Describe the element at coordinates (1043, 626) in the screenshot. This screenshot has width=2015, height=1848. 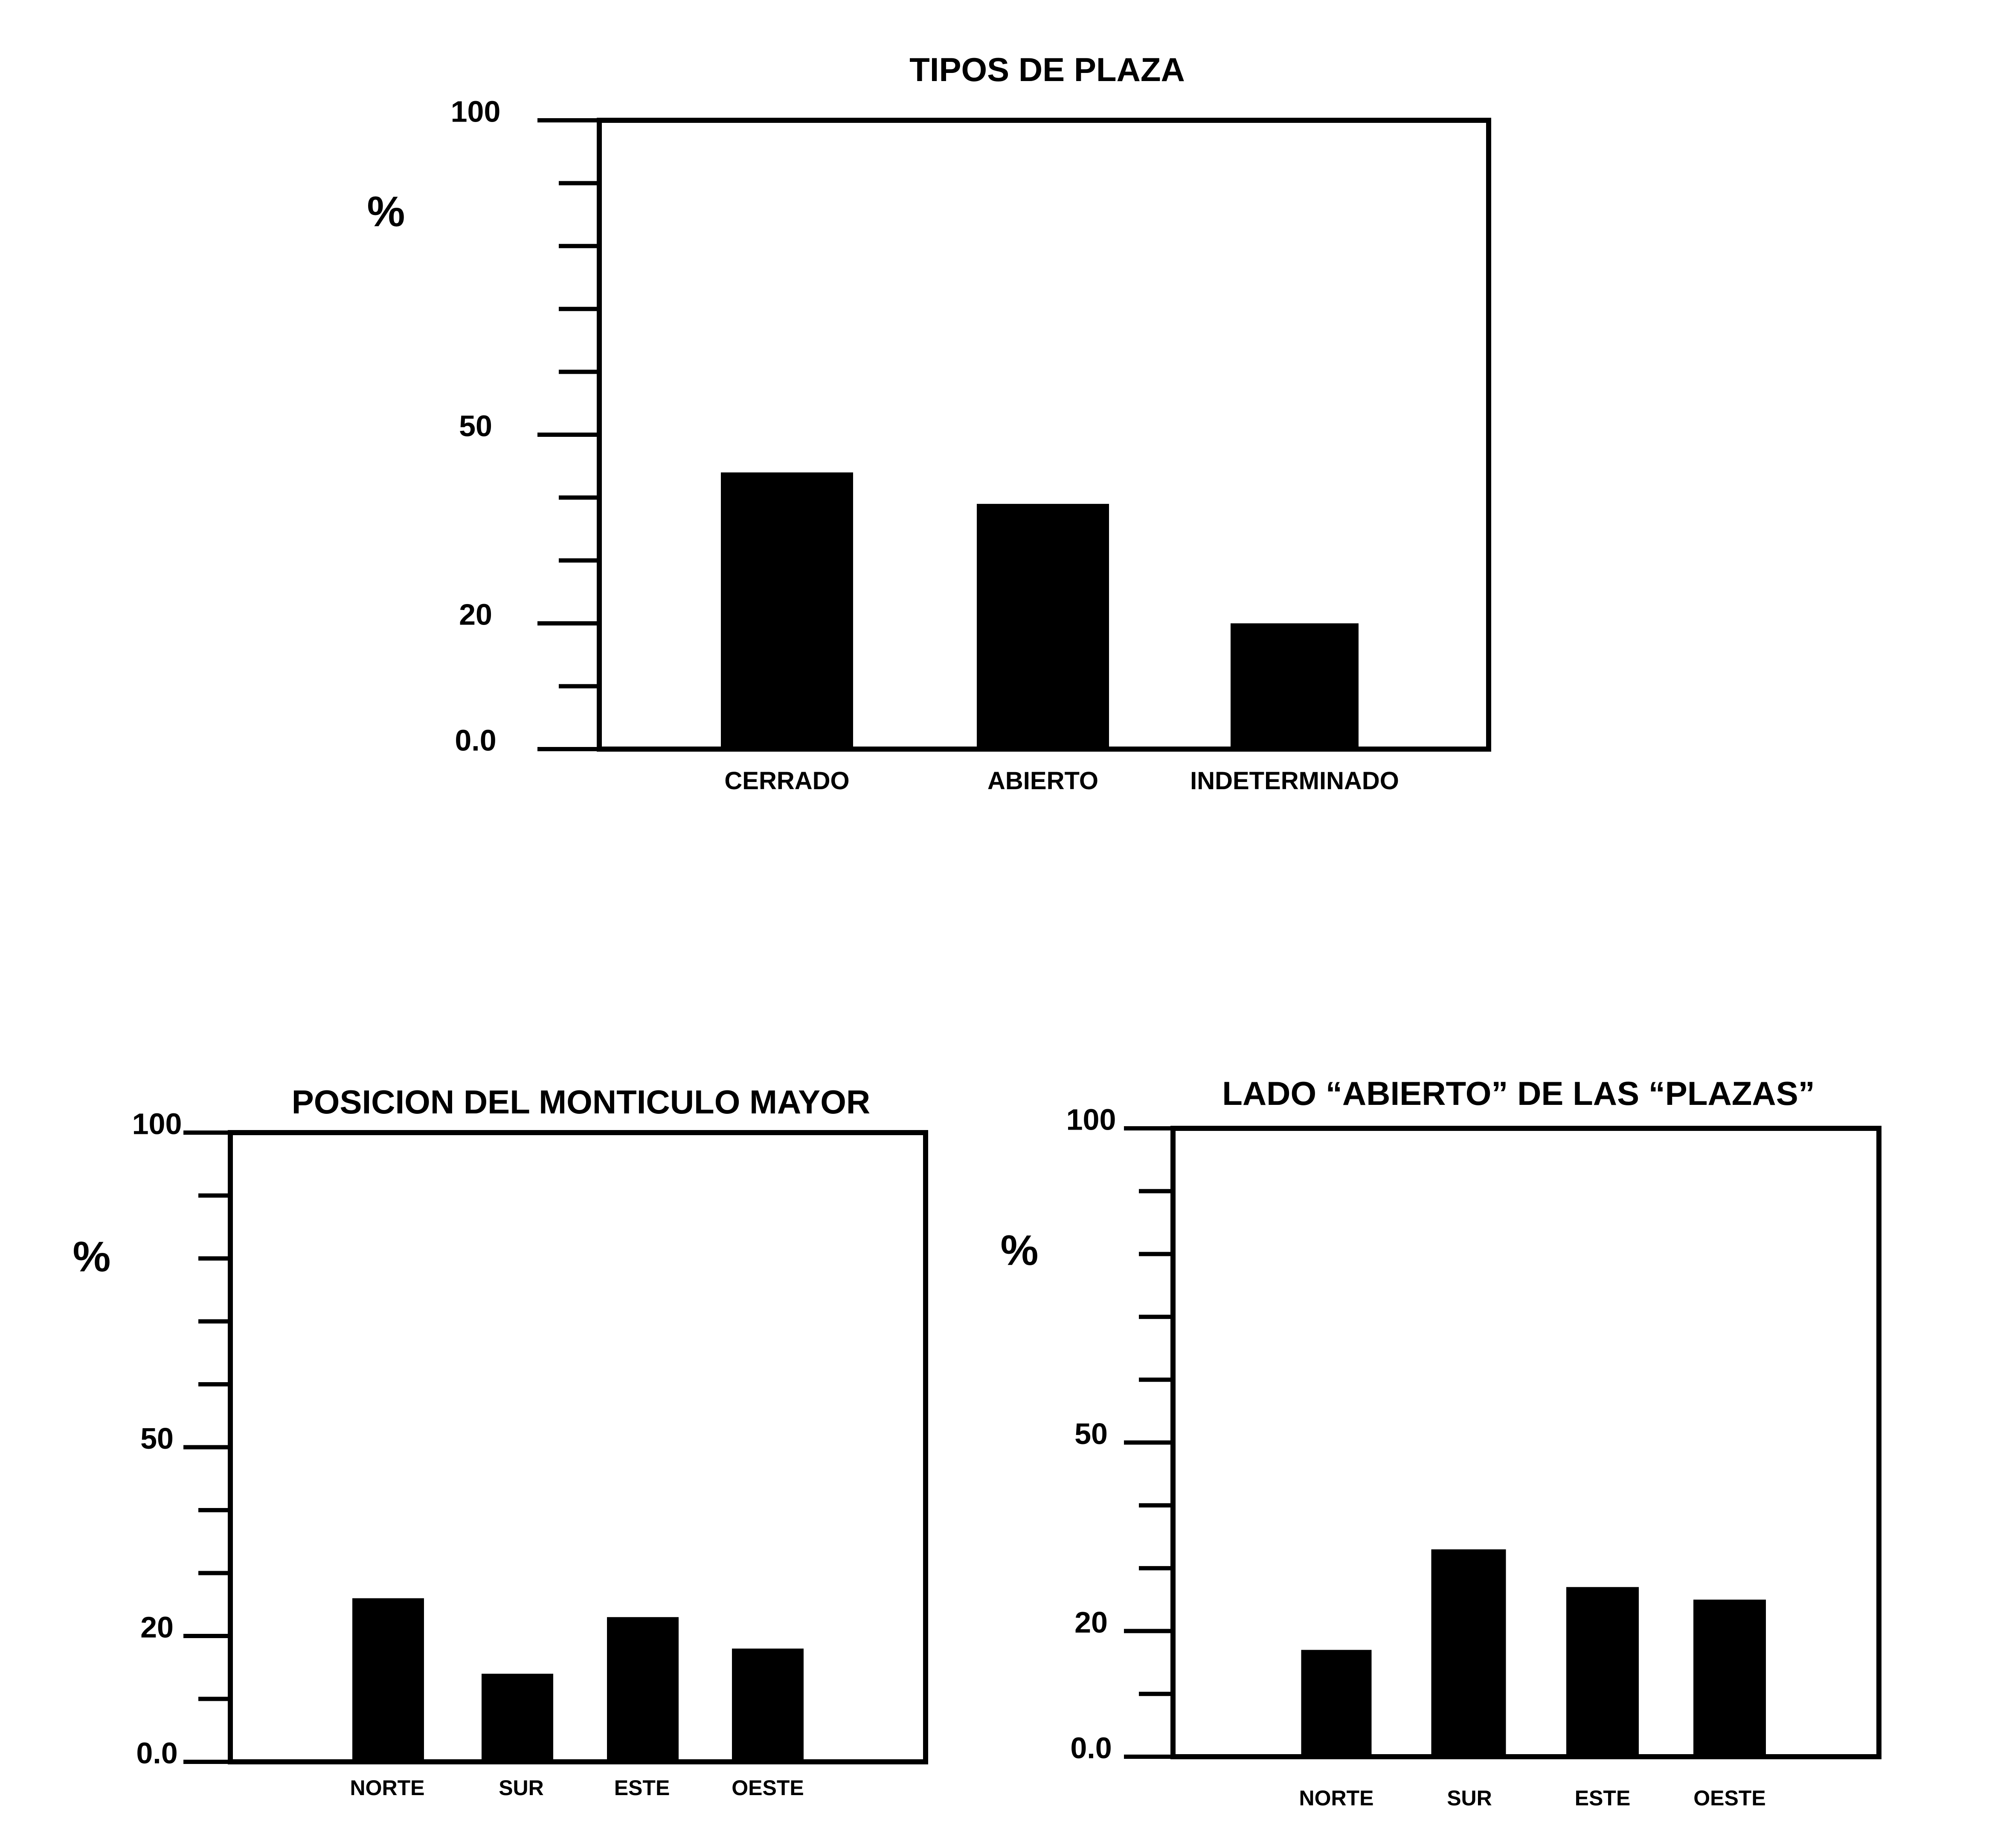
I see `bar-abierto` at that location.